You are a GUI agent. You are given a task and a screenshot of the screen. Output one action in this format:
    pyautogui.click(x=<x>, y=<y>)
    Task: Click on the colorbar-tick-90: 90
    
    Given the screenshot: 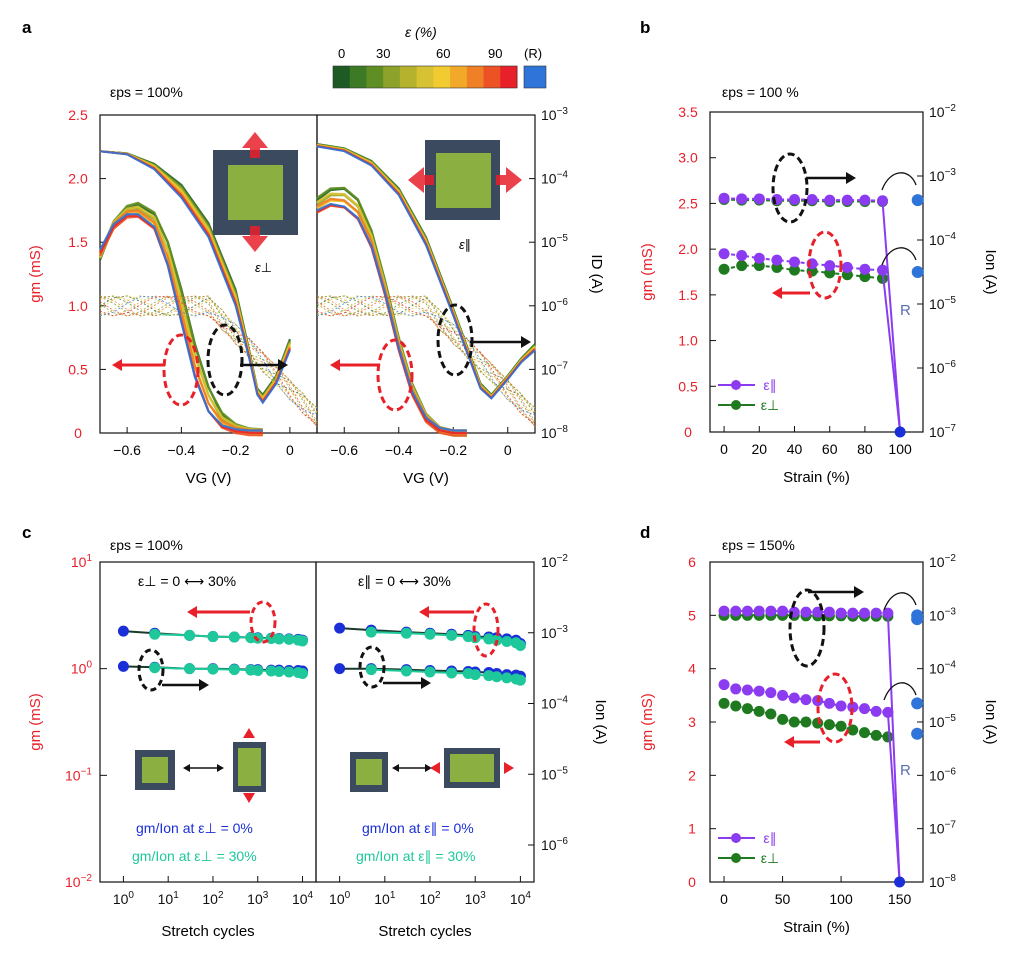 What is the action you would take?
    pyautogui.click(x=495, y=53)
    